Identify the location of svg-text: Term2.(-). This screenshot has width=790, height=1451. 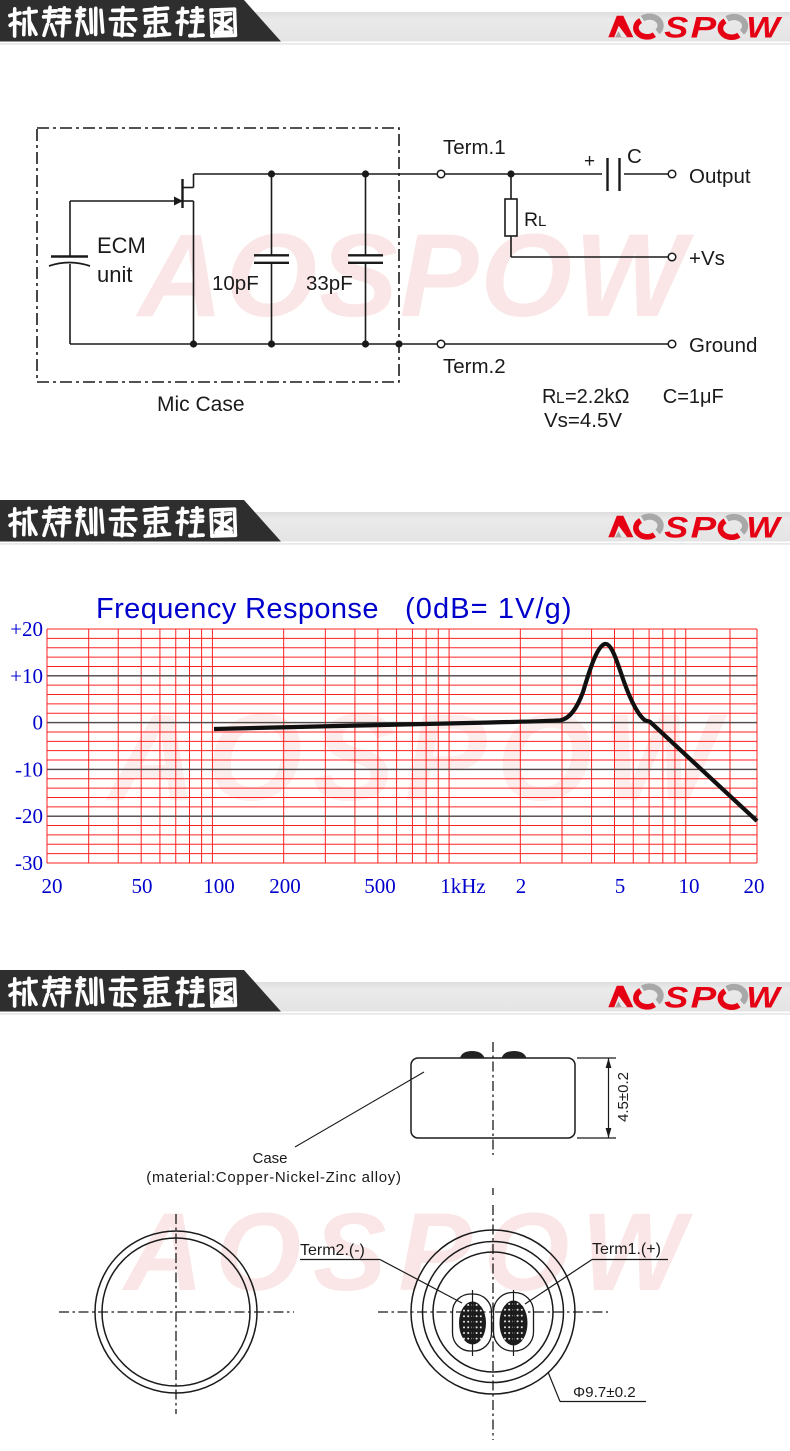
(332, 1250).